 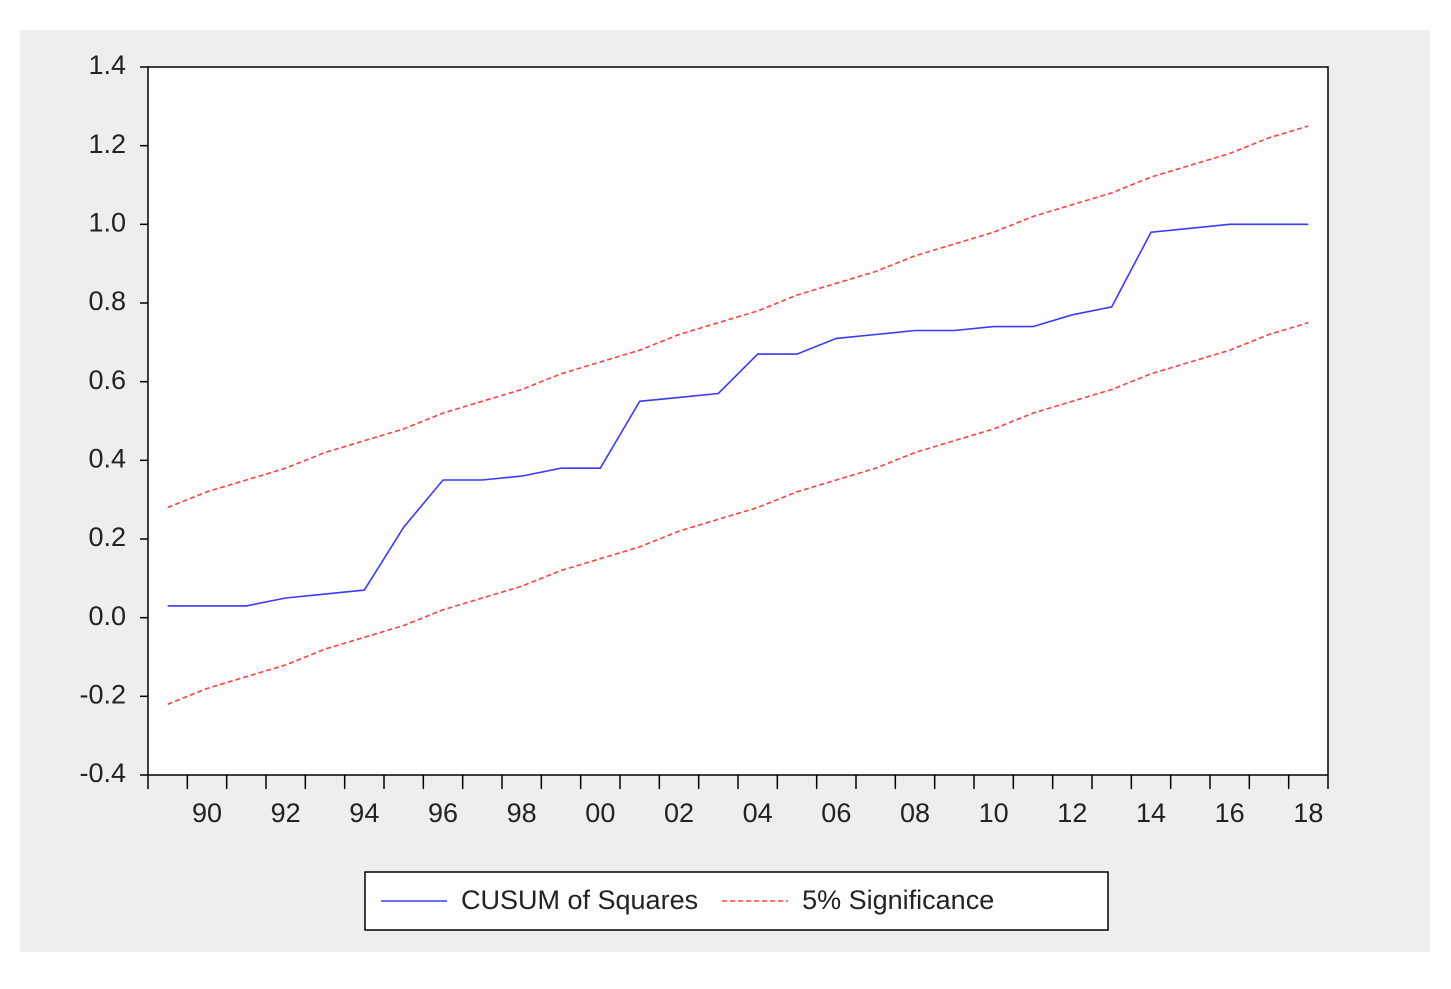 I want to click on y-tick-label: -0.4, so click(x=102, y=773).